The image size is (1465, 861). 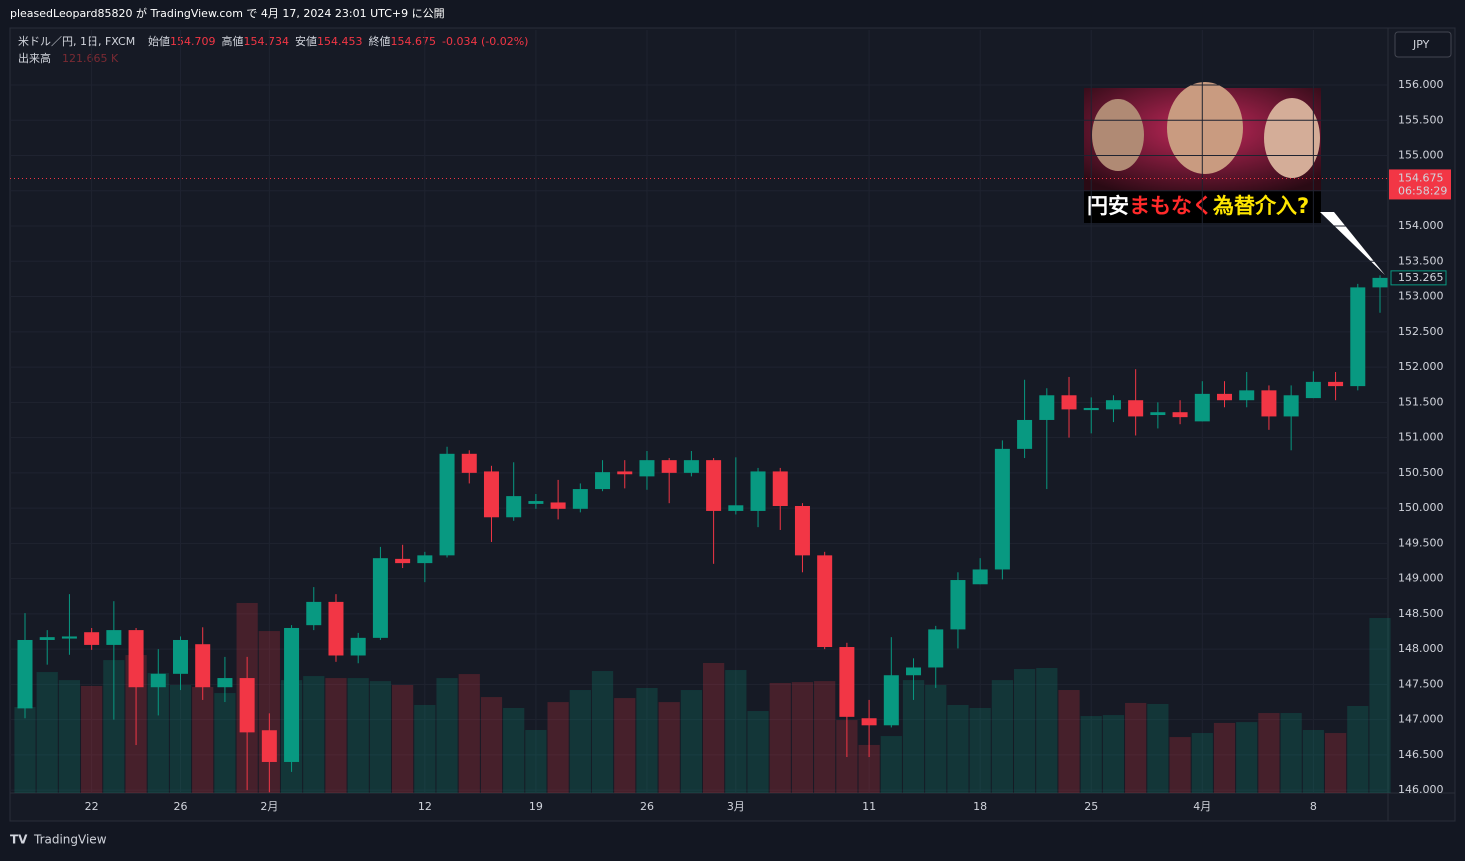 What do you see at coordinates (267, 41) in the screenshot?
I see `legend-value: 154.734` at bounding box center [267, 41].